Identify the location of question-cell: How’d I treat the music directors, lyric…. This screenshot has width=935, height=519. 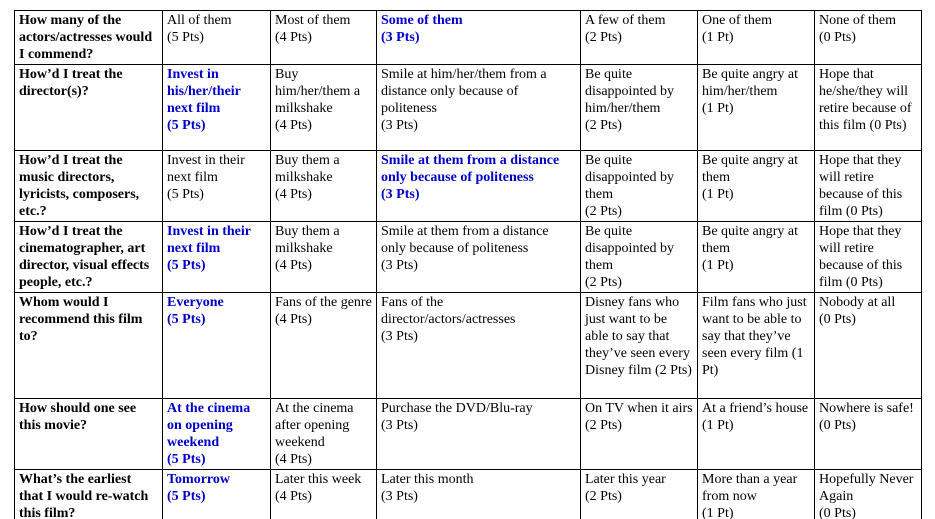
(88, 186).